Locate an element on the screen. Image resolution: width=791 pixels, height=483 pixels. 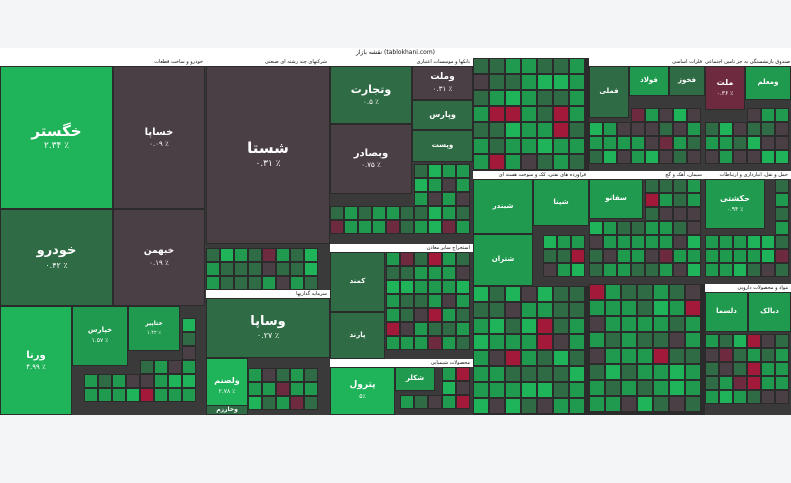
stock-tile: وساپا ۰.۲۷ ٪ is located at coordinates (268, 328).